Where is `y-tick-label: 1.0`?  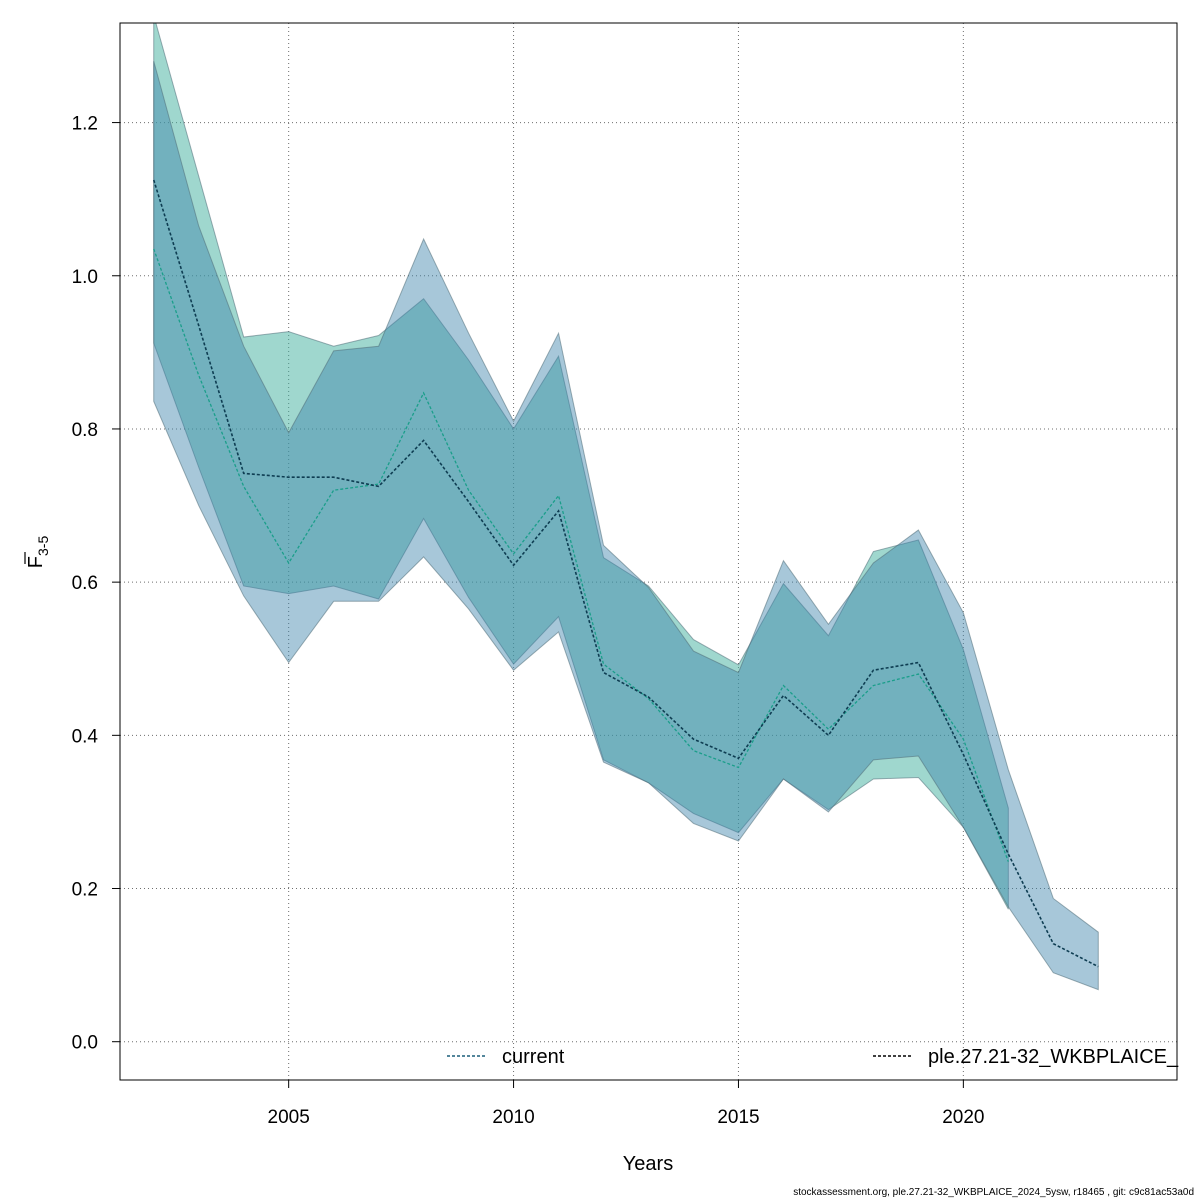
y-tick-label: 1.0 is located at coordinates (85, 277).